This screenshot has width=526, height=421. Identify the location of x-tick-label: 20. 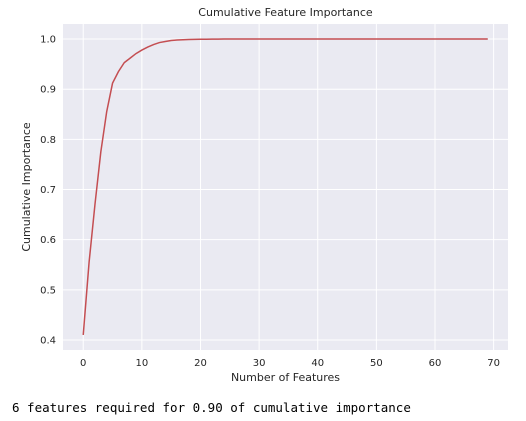
(200, 363).